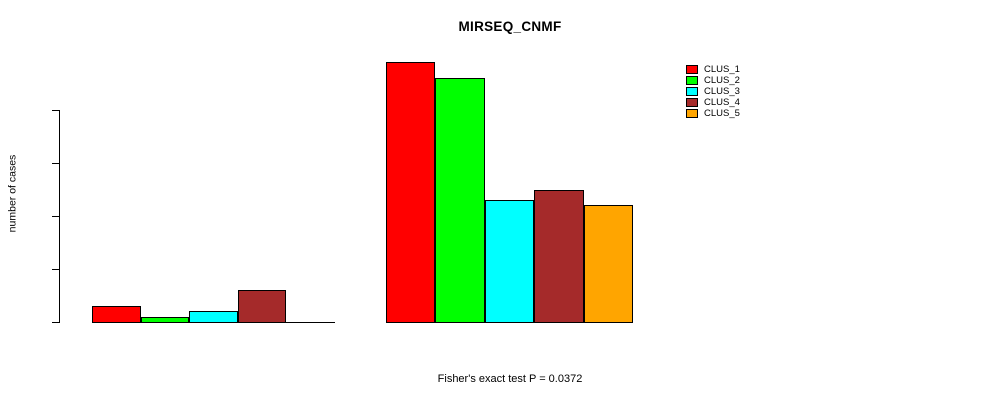 This screenshot has width=990, height=400. What do you see at coordinates (59, 216) in the screenshot?
I see `y-axis-line` at bounding box center [59, 216].